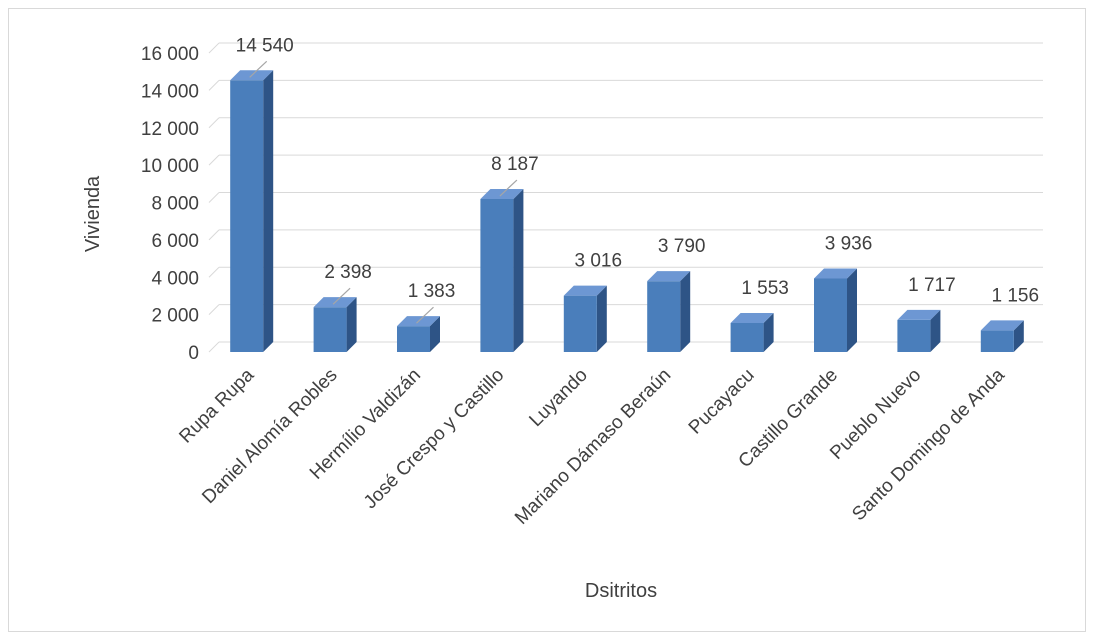 This screenshot has height=635, width=1094. What do you see at coordinates (558, 398) in the screenshot?
I see `x-tick-label: Luyando` at bounding box center [558, 398].